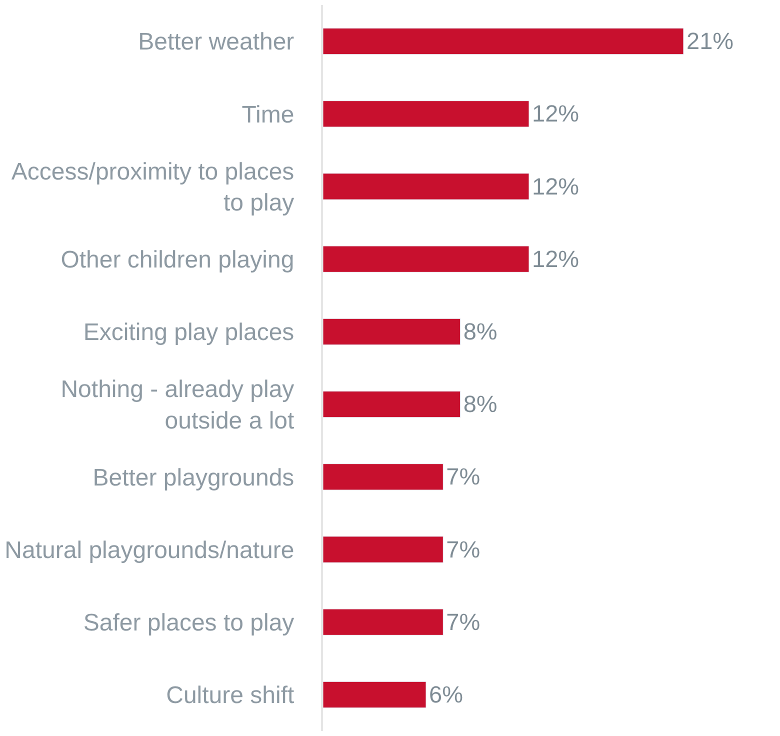 The image size is (780, 736). Describe the element at coordinates (268, 114) in the screenshot. I see `y-tick-label: Time` at that location.